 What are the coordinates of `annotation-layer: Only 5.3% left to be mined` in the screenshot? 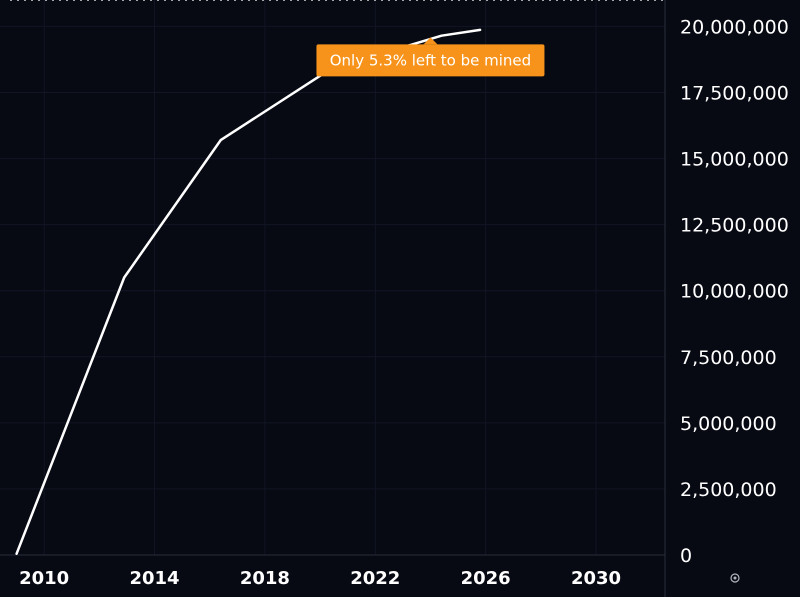 It's located at (430, 57).